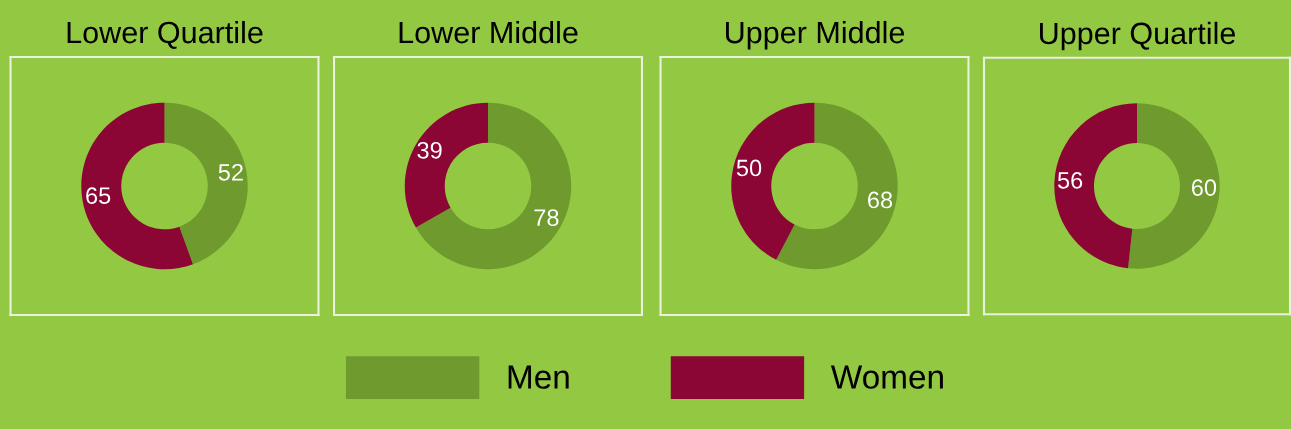  Describe the element at coordinates (546, 218) in the screenshot. I see `data-label: 78` at that location.